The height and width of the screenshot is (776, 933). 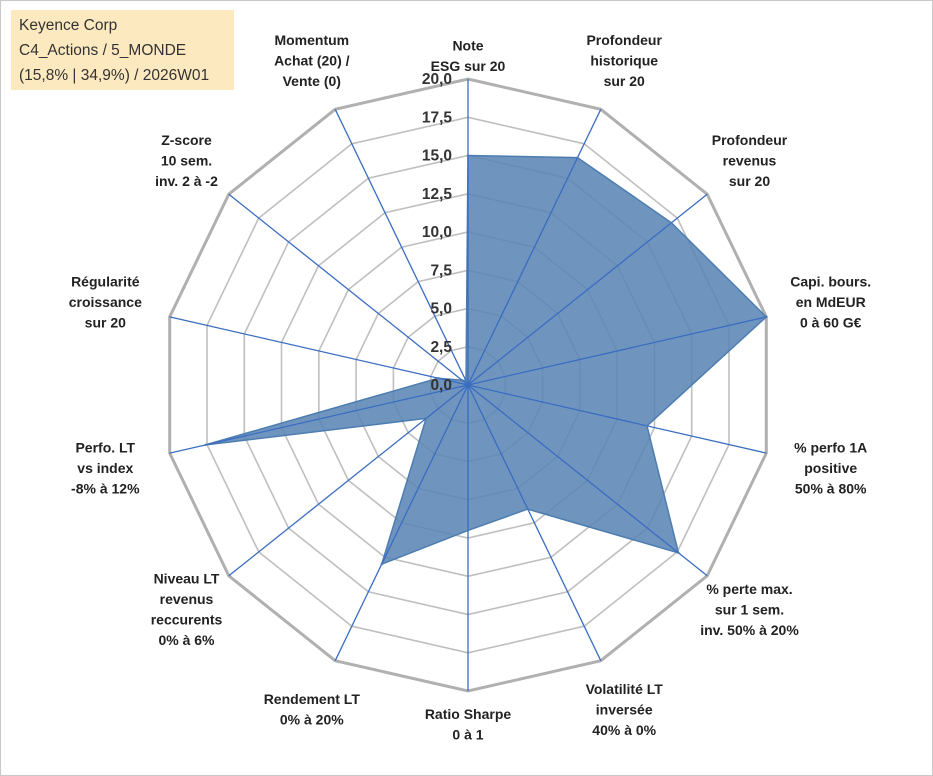 I want to click on axis-label: Volatilité LT inversée 40% à 0%, so click(x=625, y=709).